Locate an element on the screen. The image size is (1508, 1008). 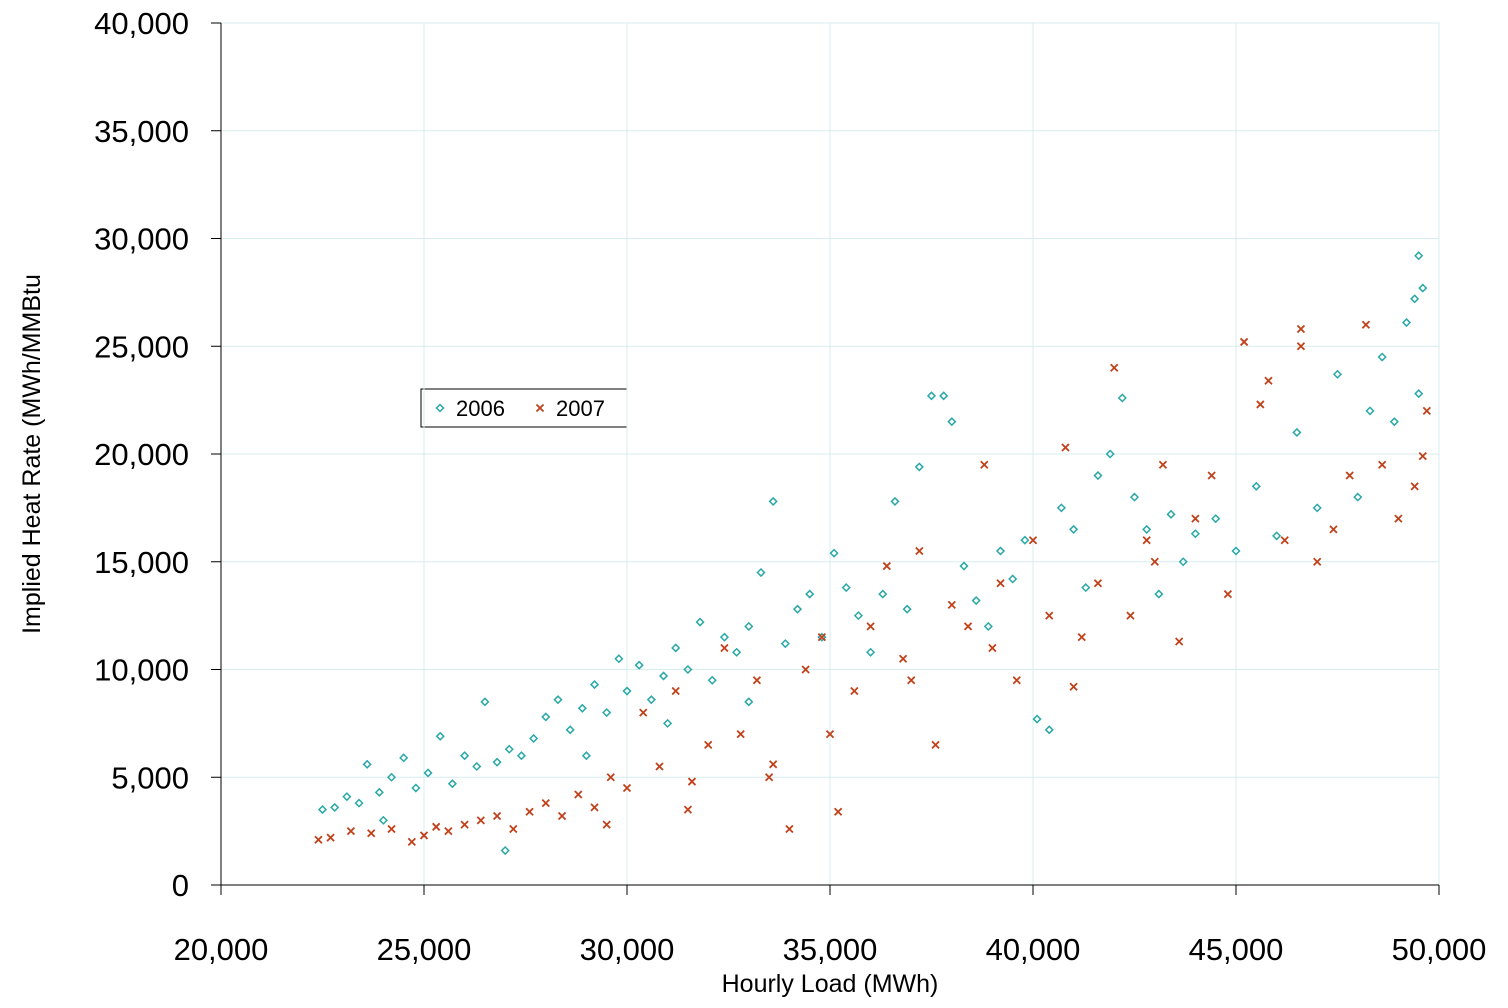
y-tick-label: 35,000 is located at coordinates (141, 131).